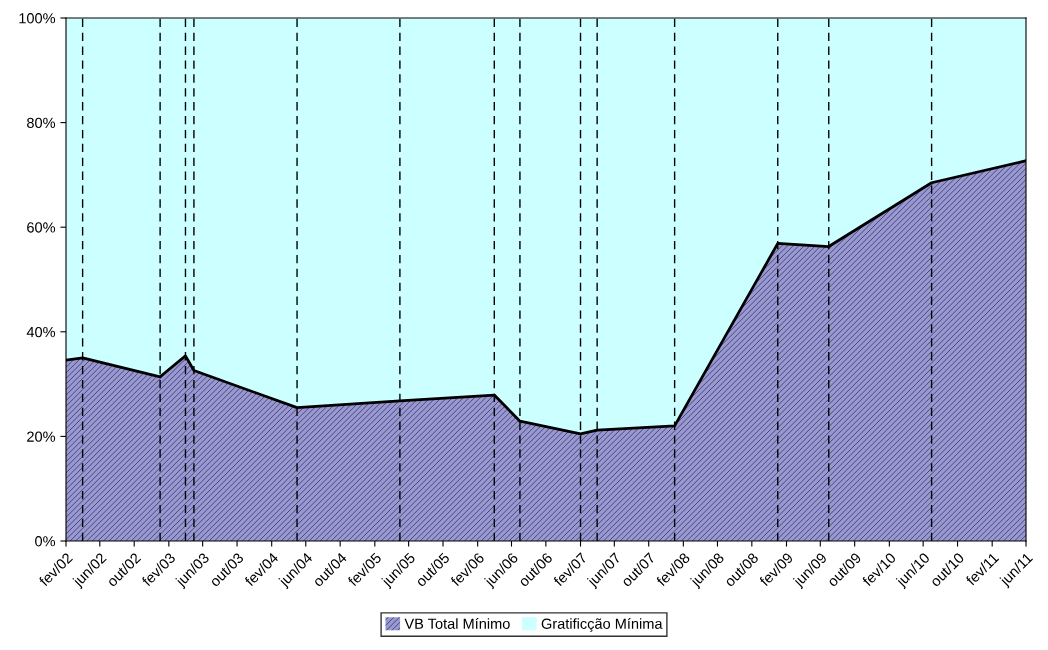 The width and height of the screenshot is (1048, 650). Describe the element at coordinates (37, 18) in the screenshot. I see `y-tick-label: 100%` at that location.